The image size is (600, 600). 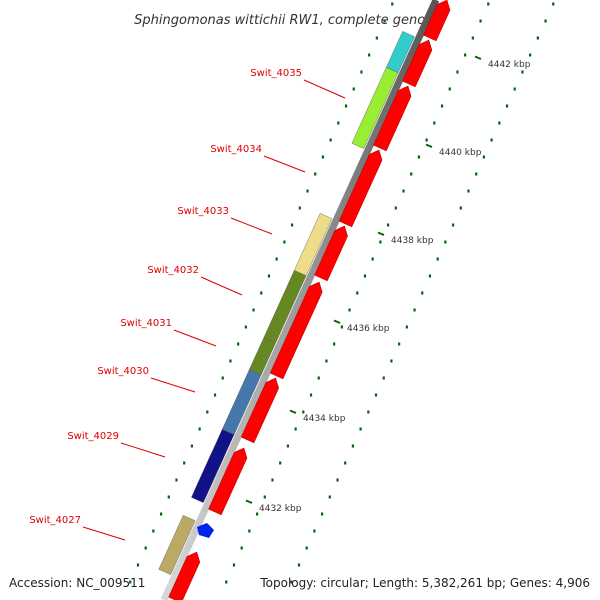 What do you see at coordinates (146, 323) in the screenshot?
I see `gene-label: Swit_4031` at bounding box center [146, 323].